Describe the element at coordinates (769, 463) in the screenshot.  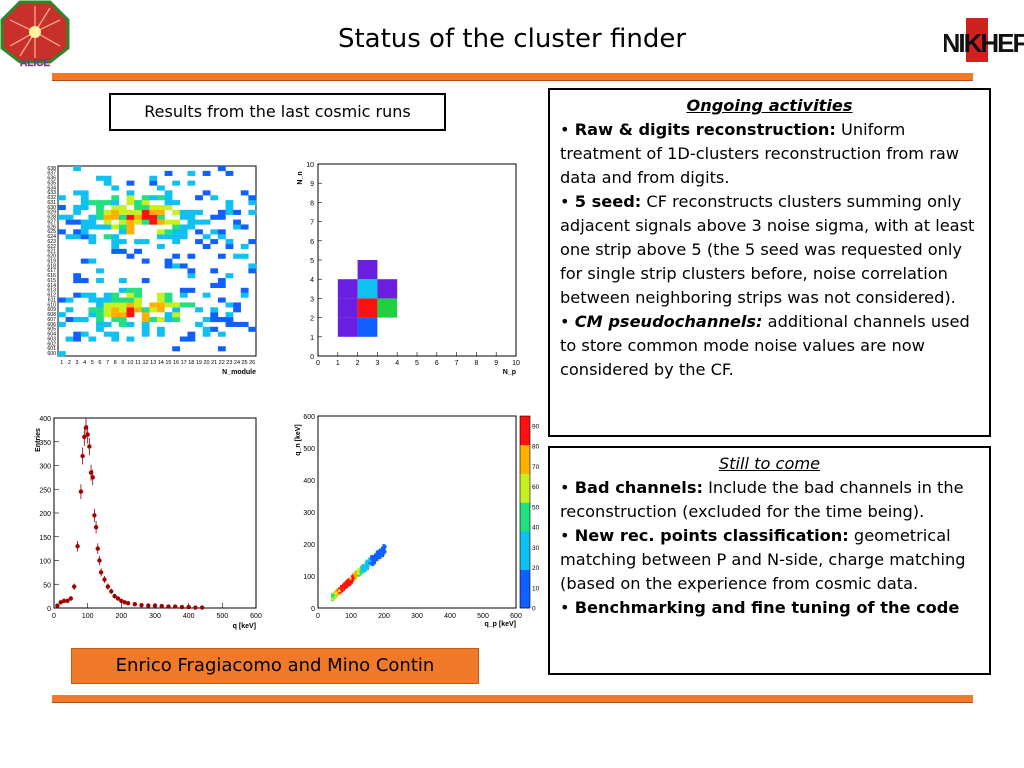
I see `still-heading: Still to come` at that location.